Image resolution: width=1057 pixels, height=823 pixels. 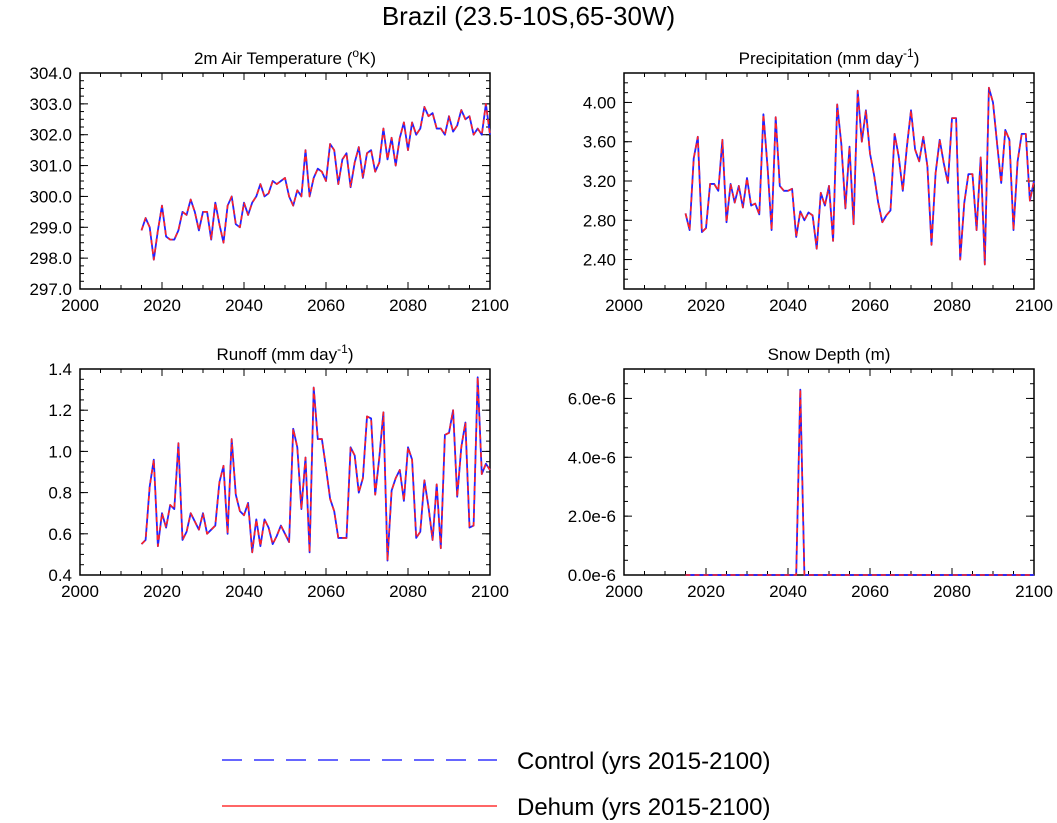 What do you see at coordinates (599, 181) in the screenshot?
I see `y-tick-label: 3.20` at bounding box center [599, 181].